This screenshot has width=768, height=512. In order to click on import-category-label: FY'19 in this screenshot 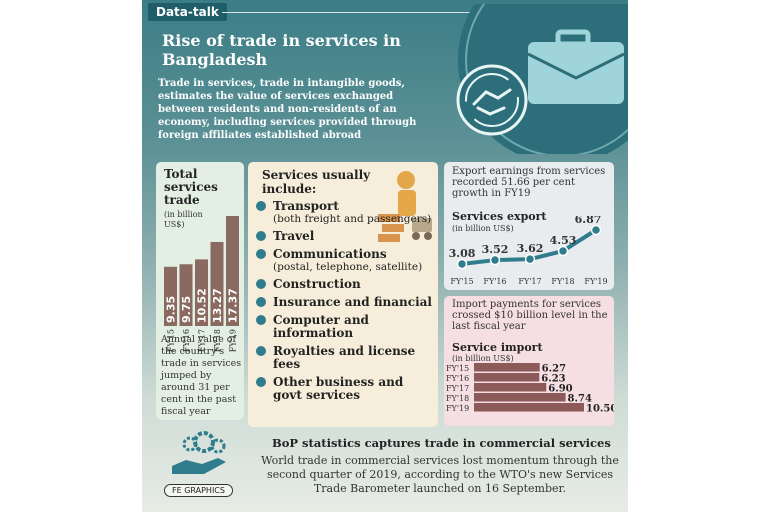, I will do `click(457, 408)`.